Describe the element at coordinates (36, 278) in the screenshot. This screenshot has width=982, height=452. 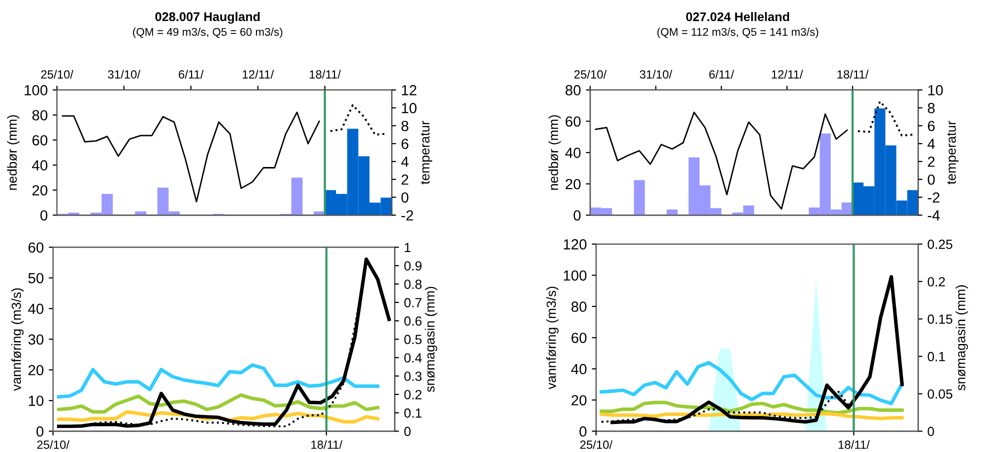
I see `y-tick-label: 50` at that location.